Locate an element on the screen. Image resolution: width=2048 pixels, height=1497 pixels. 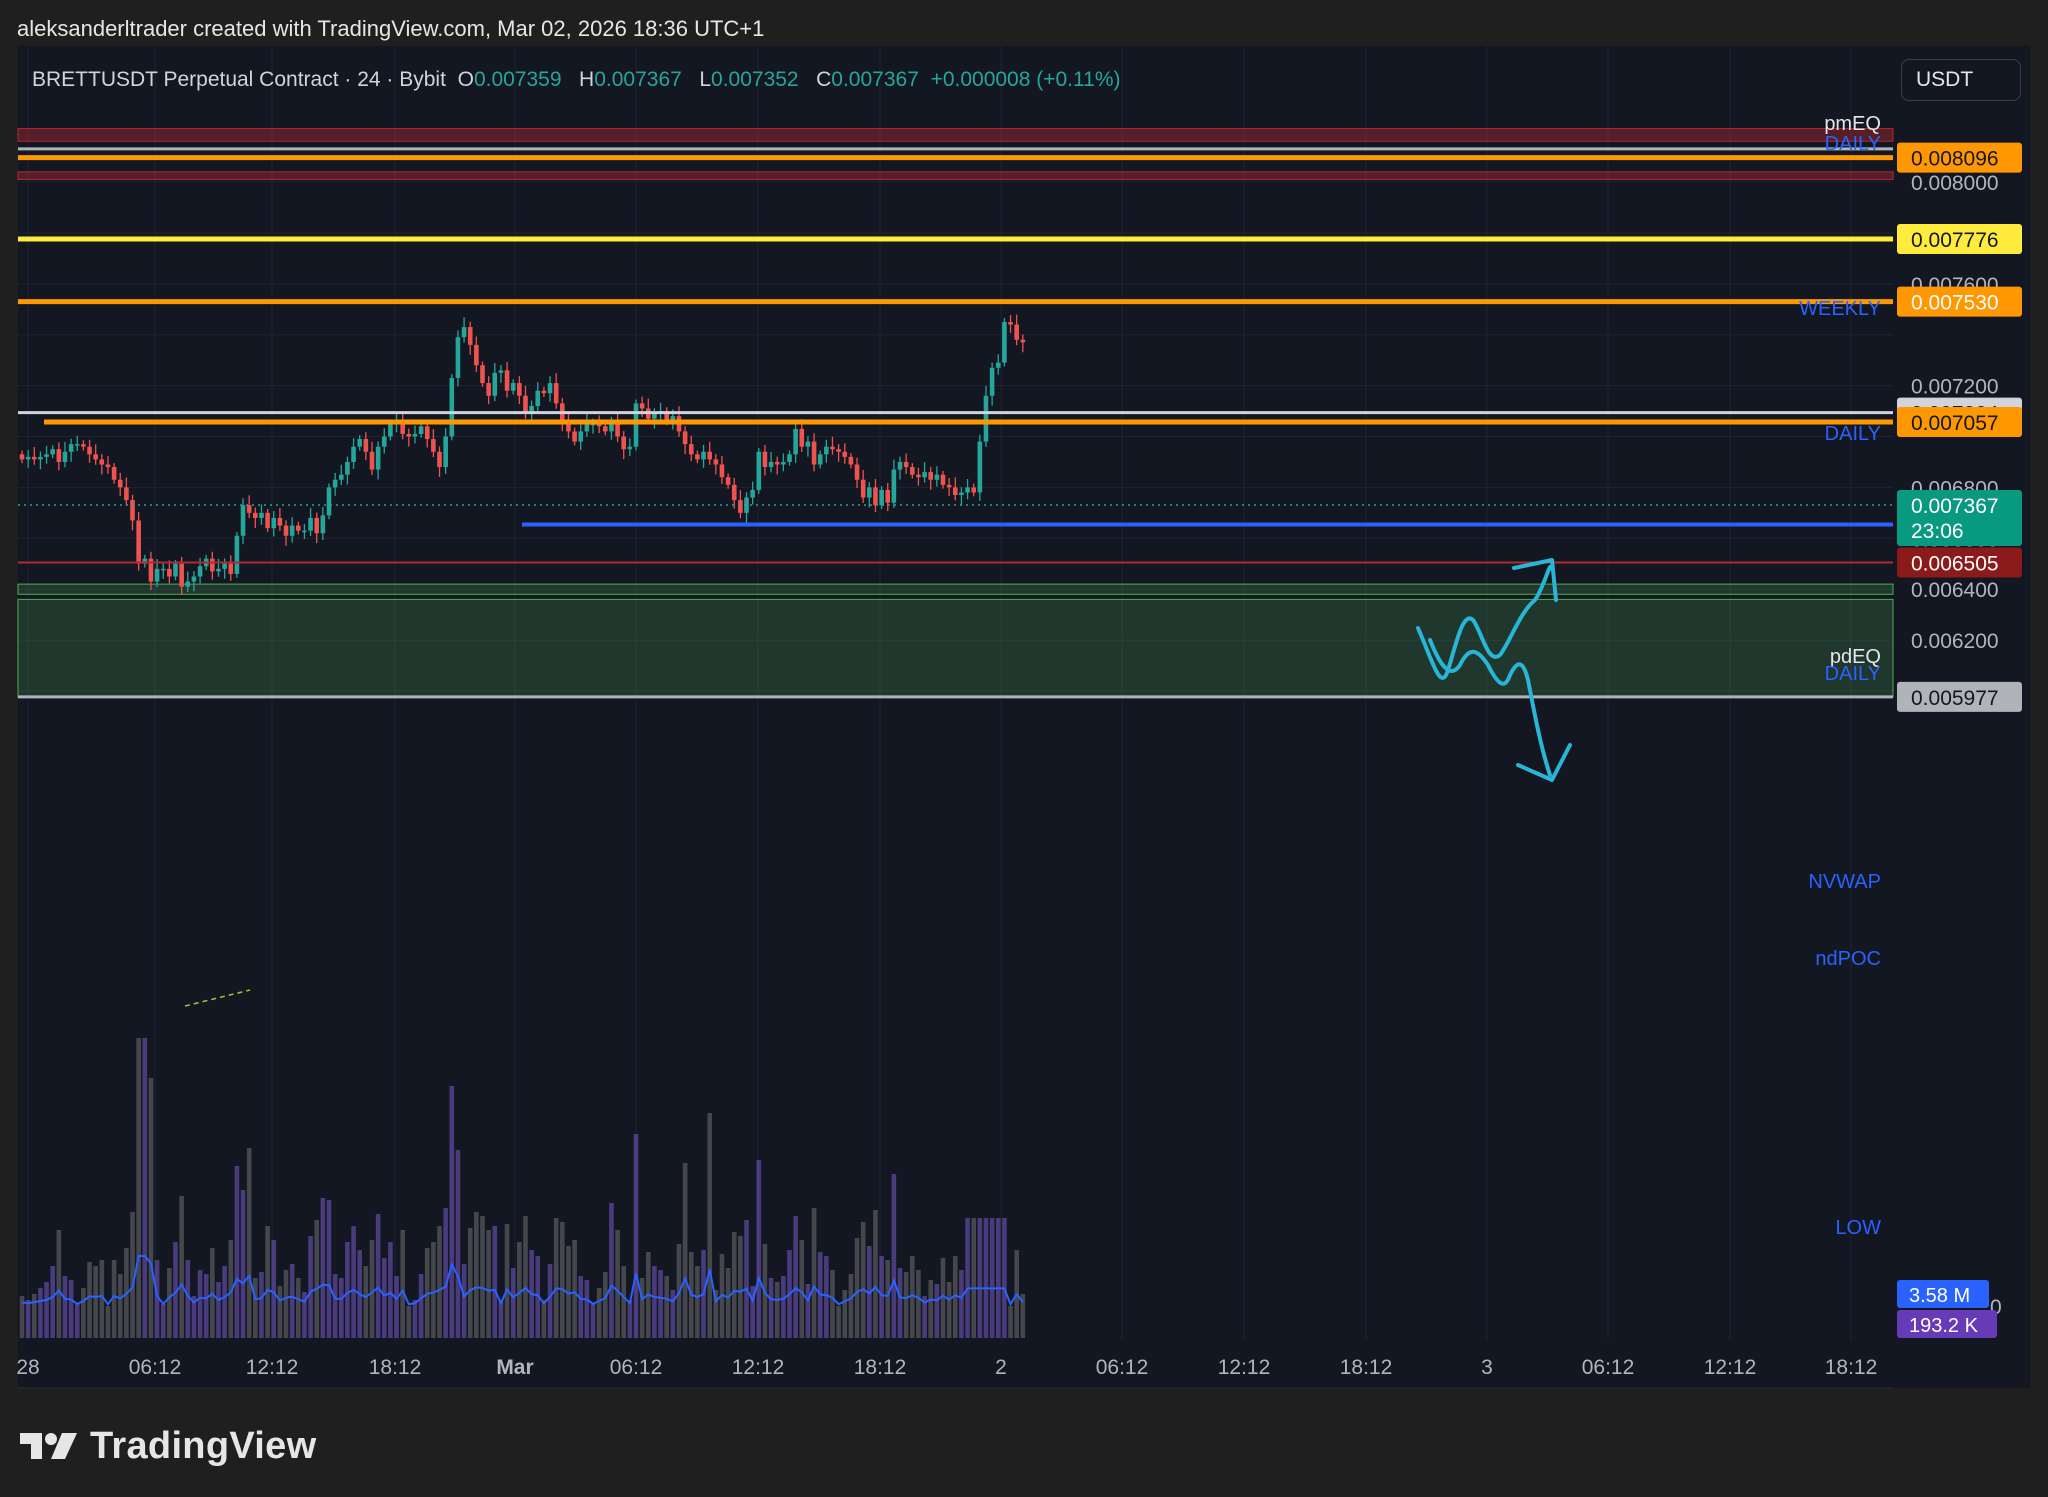
level-label: pmEQ is located at coordinates (1852, 124).